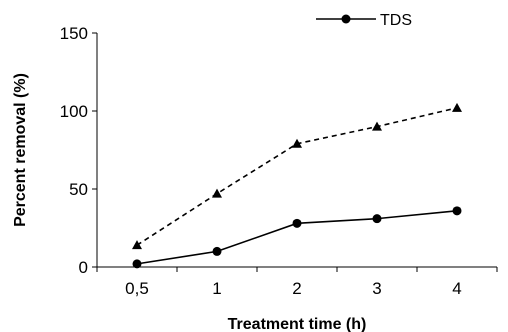 The image size is (508, 332). What do you see at coordinates (364, 20) in the screenshot?
I see `legend: TDS` at bounding box center [364, 20].